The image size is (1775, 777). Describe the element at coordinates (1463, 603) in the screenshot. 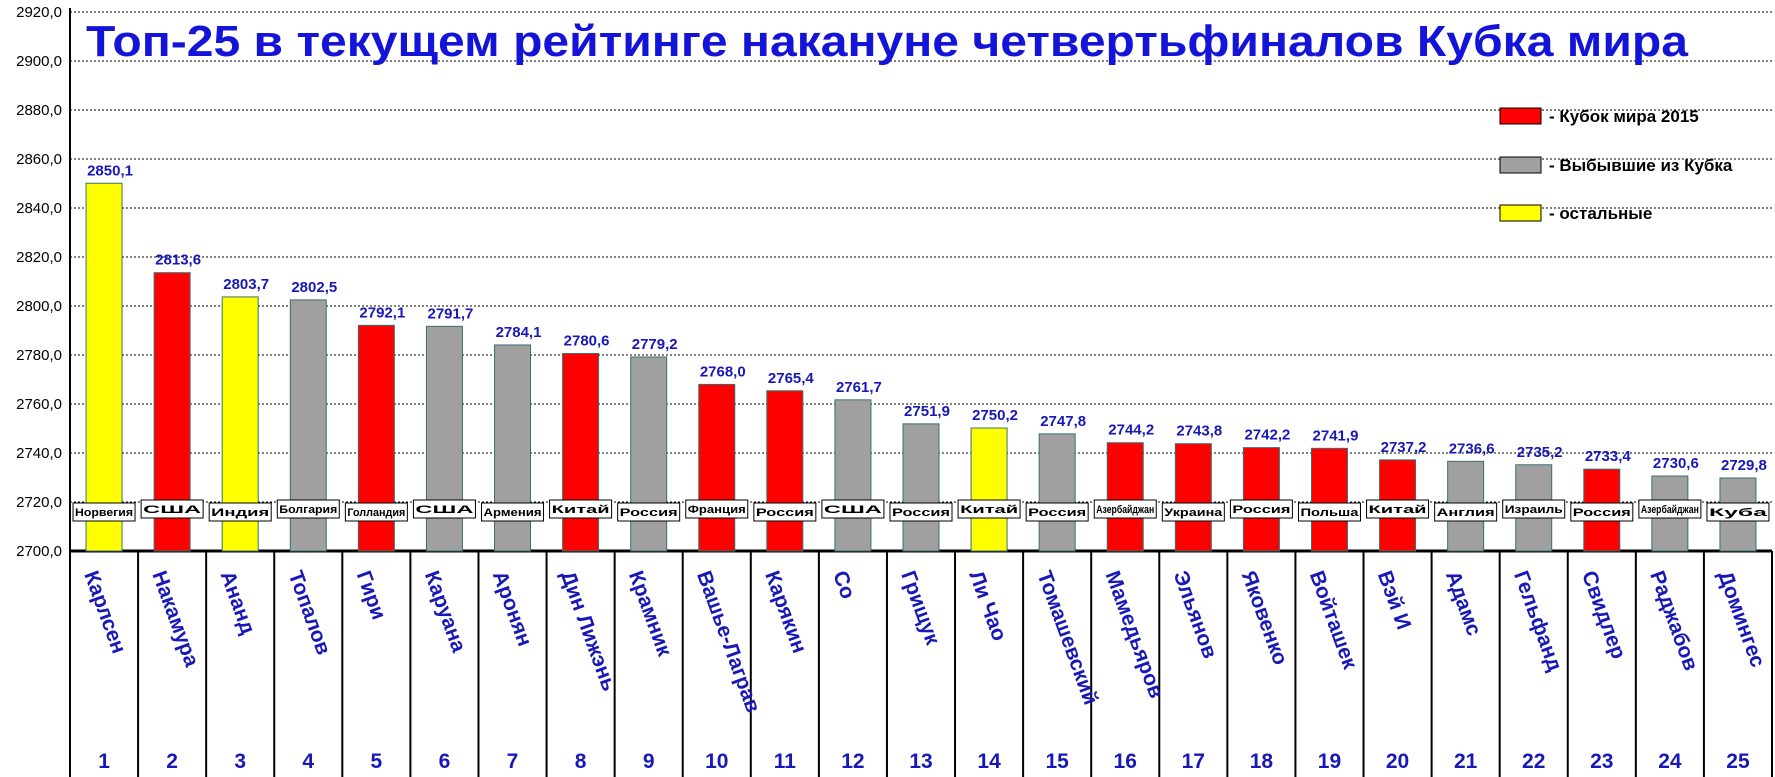

I see `category-label: Адамс` at that location.